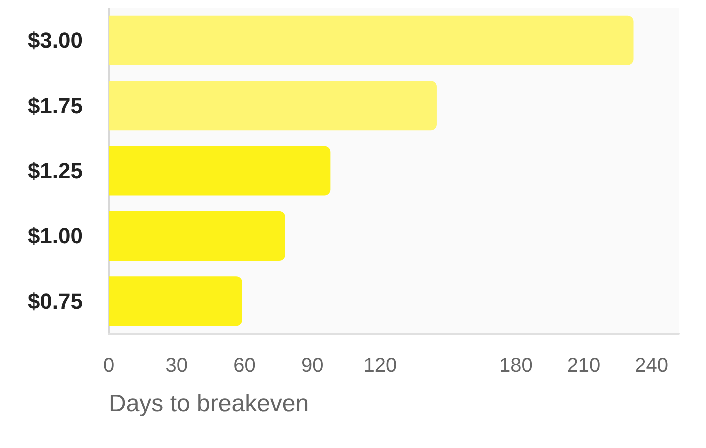 The height and width of the screenshot is (448, 706). What do you see at coordinates (584, 366) in the screenshot?
I see `x-tick-label: 210` at bounding box center [584, 366].